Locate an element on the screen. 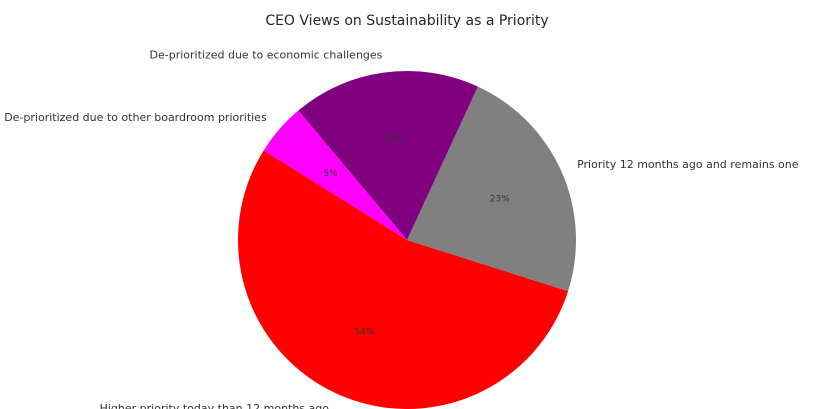  slice-label-priority-12-months-ago-and-remains-one: Priority 12 months ago and remains one is located at coordinates (688, 164).